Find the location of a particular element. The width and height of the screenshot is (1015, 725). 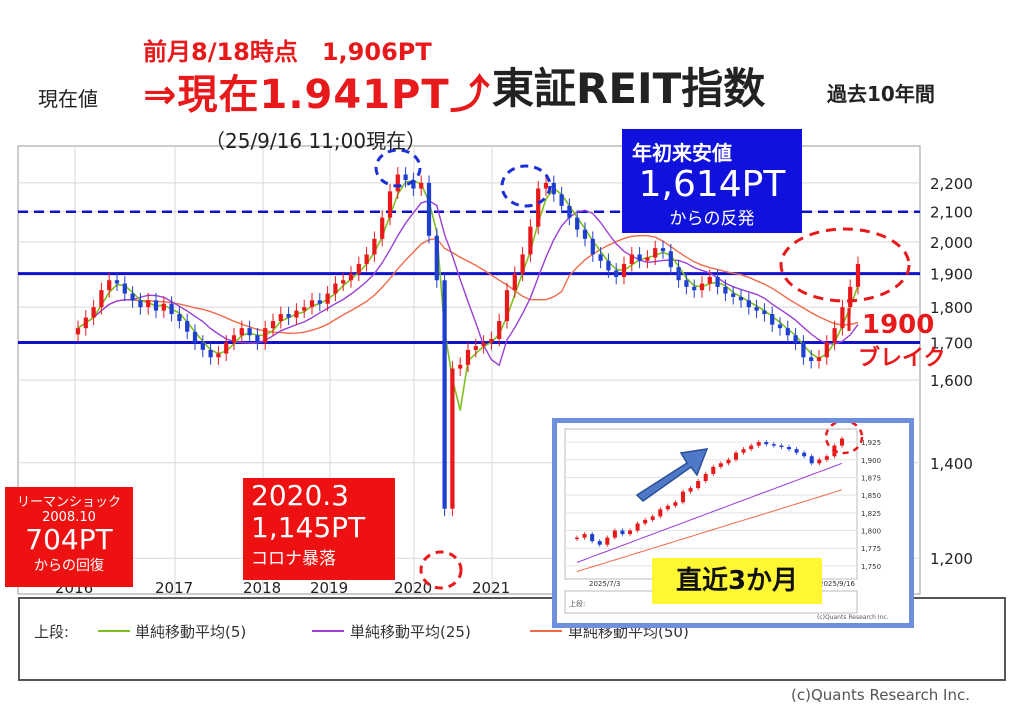

lehman-box: リーマンショック 2008.10 704PT からの回復 is located at coordinates (69, 537).